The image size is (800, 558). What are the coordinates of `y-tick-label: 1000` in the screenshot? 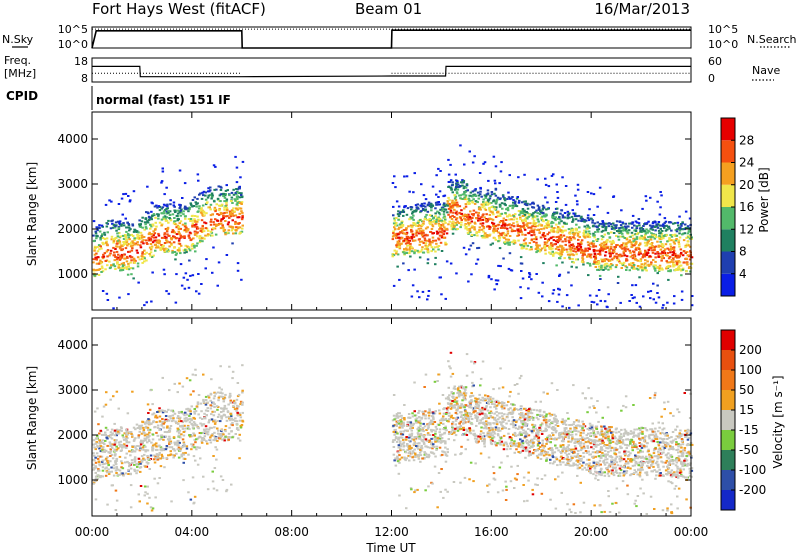 It's located at (72, 274).